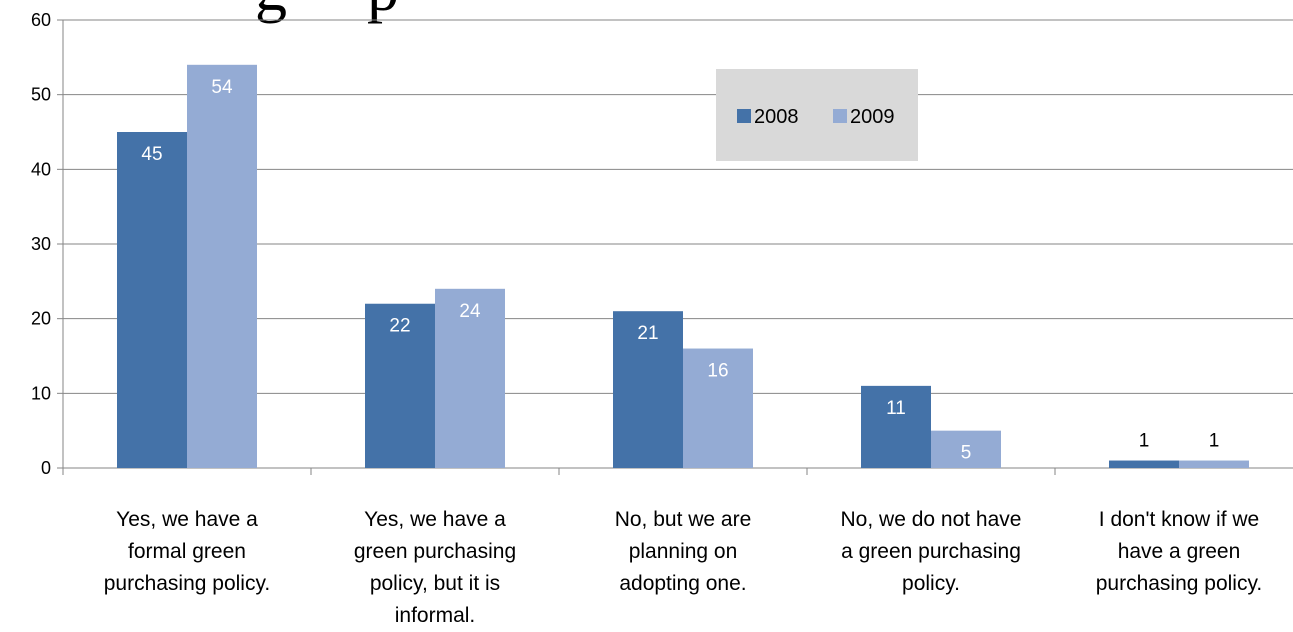 This screenshot has width=1293, height=632. I want to click on category-label-line: formal green, so click(187, 551).